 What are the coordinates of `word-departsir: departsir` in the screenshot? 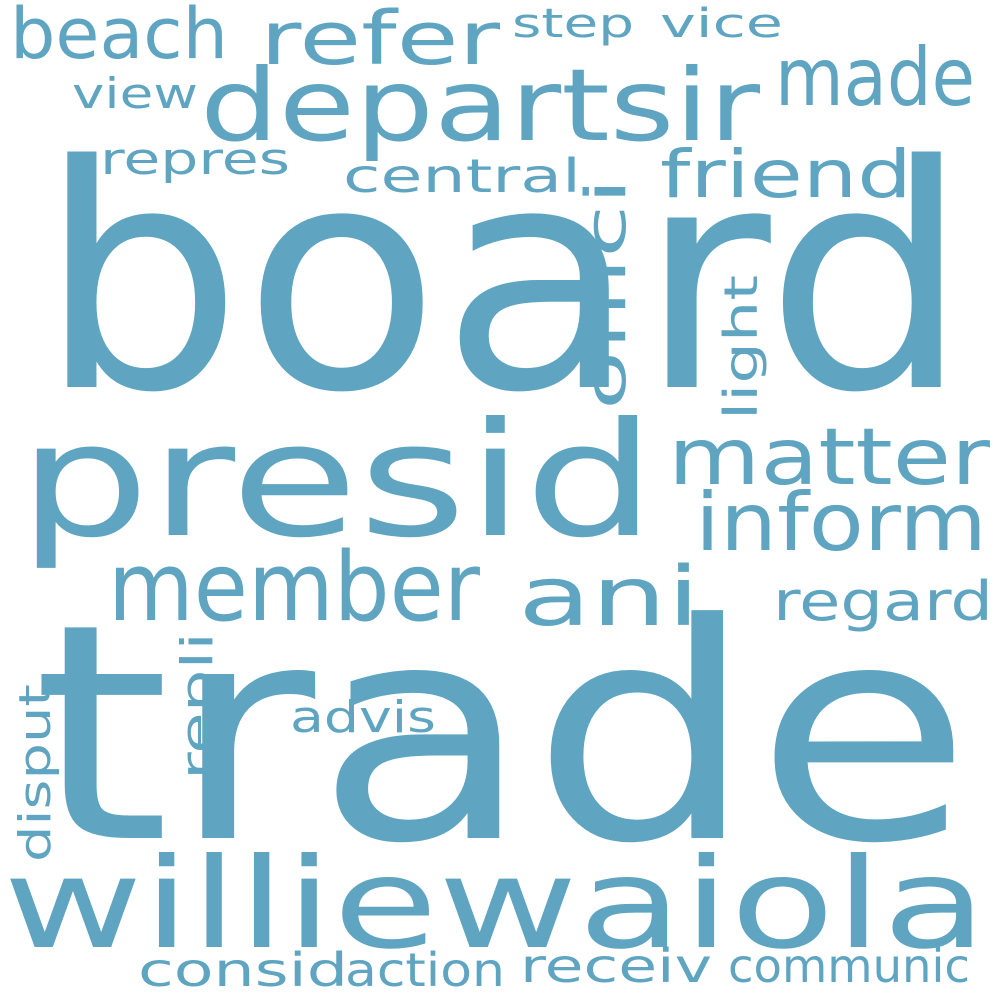 It's located at (480, 105).